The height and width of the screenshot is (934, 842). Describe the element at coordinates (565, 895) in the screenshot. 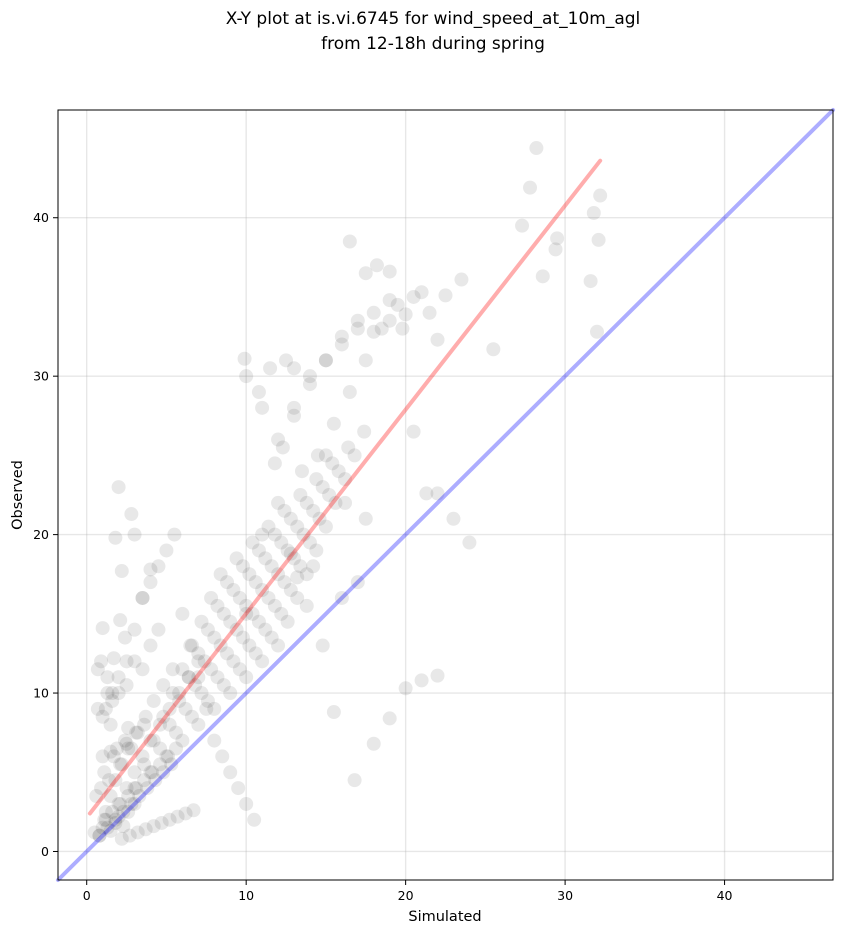

I see `x-tick-label: 30` at that location.